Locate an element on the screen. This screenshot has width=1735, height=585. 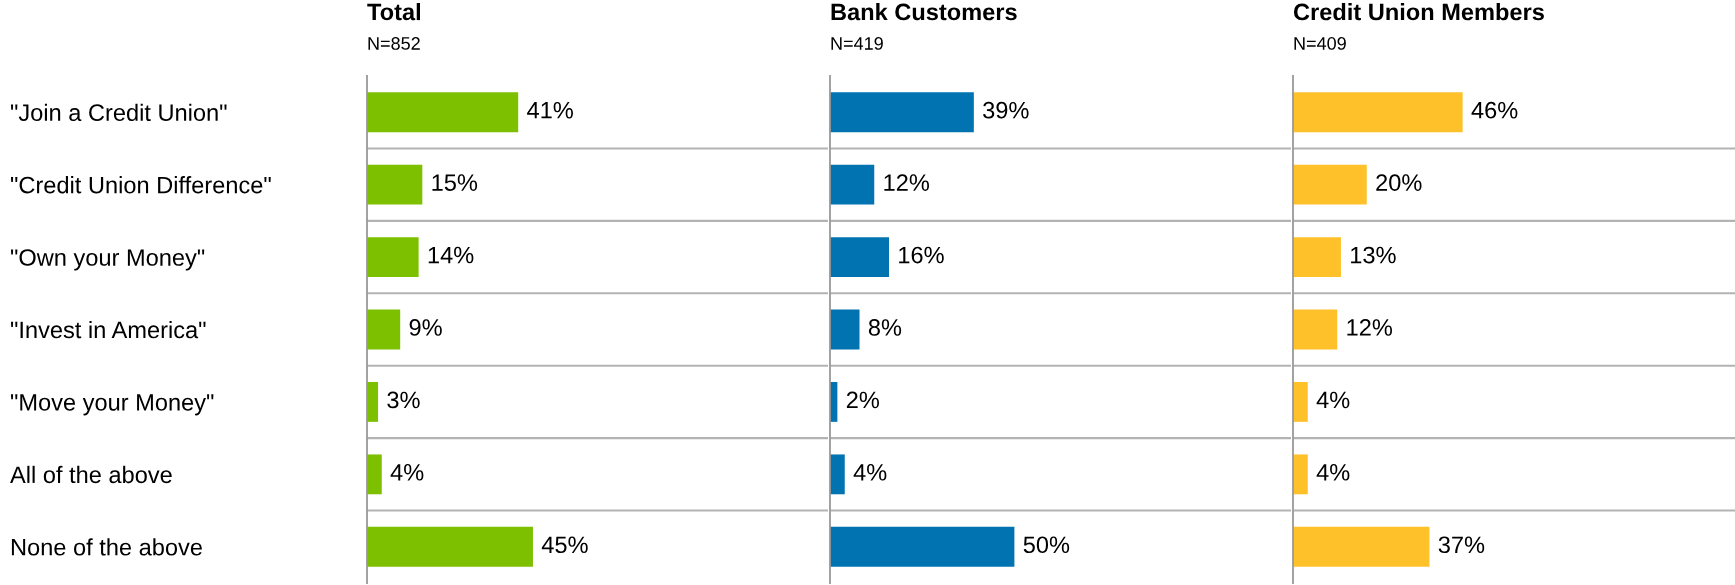
data-label: 2% is located at coordinates (862, 400).